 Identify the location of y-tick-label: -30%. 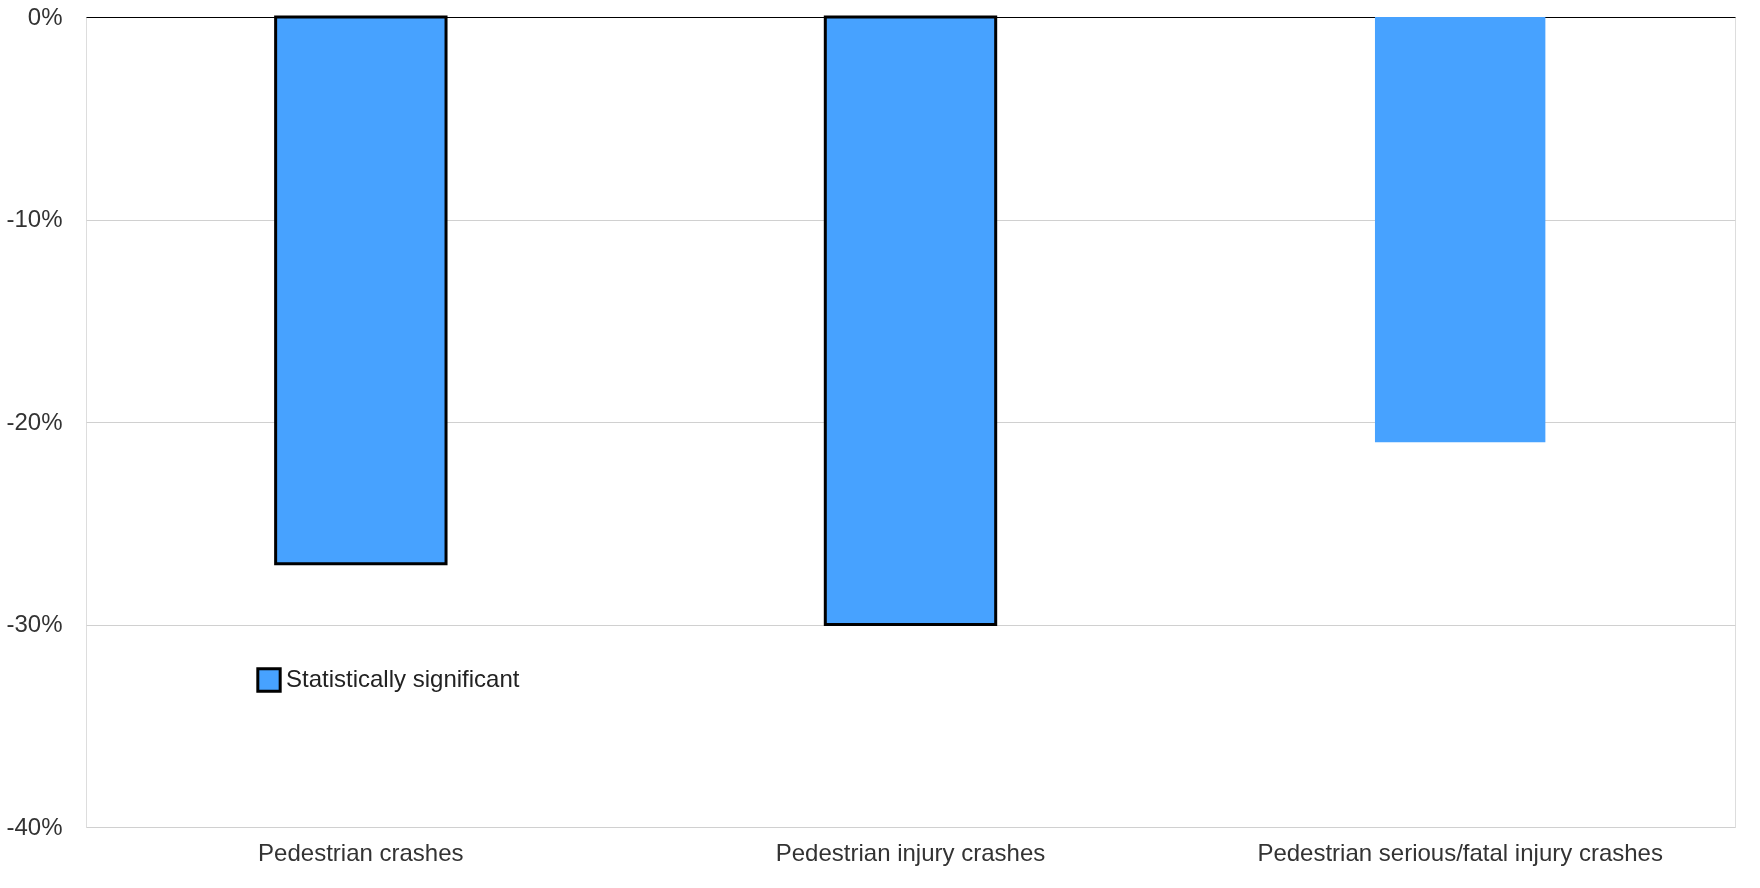
(34, 623).